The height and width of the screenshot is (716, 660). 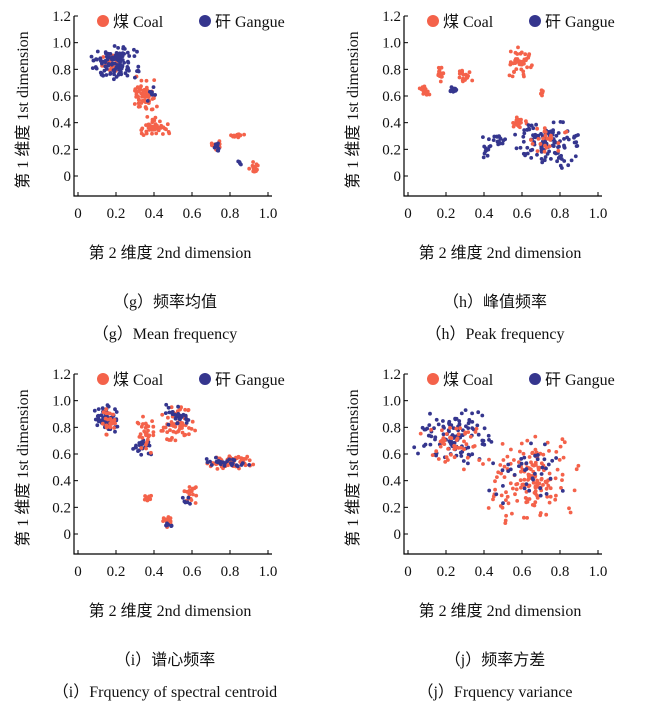 What do you see at coordinates (353, 109) in the screenshot?
I see `y-axis-title: 第 1 维度 1st dimension` at bounding box center [353, 109].